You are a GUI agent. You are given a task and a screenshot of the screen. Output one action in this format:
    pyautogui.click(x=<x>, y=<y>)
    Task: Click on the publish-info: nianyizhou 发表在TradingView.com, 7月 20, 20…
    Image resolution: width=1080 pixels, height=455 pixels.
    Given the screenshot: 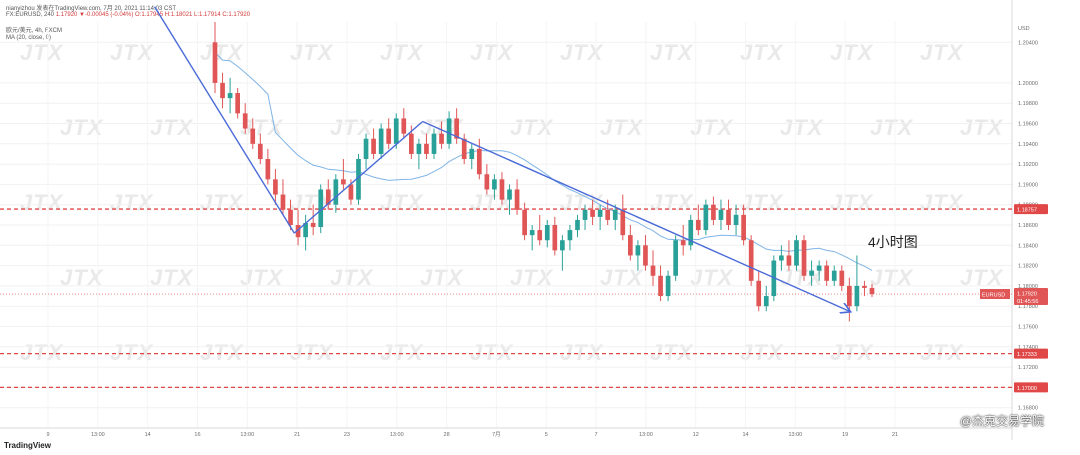 What is the action you would take?
    pyautogui.click(x=91, y=9)
    